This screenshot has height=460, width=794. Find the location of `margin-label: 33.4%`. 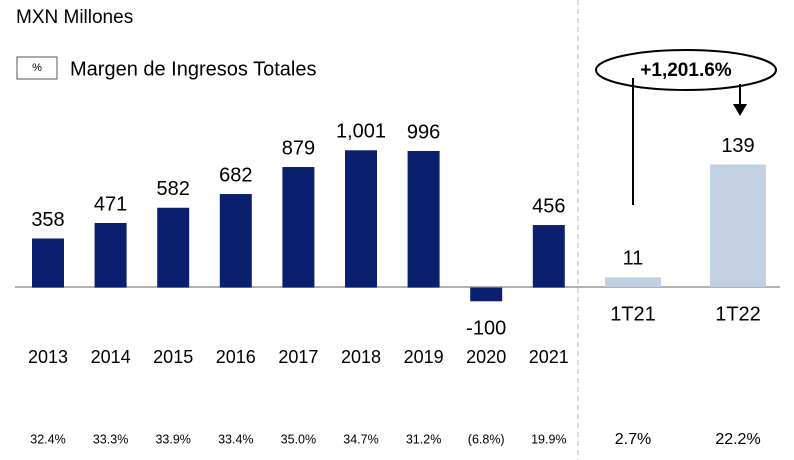

margin-label: 33.4% is located at coordinates (235, 439).